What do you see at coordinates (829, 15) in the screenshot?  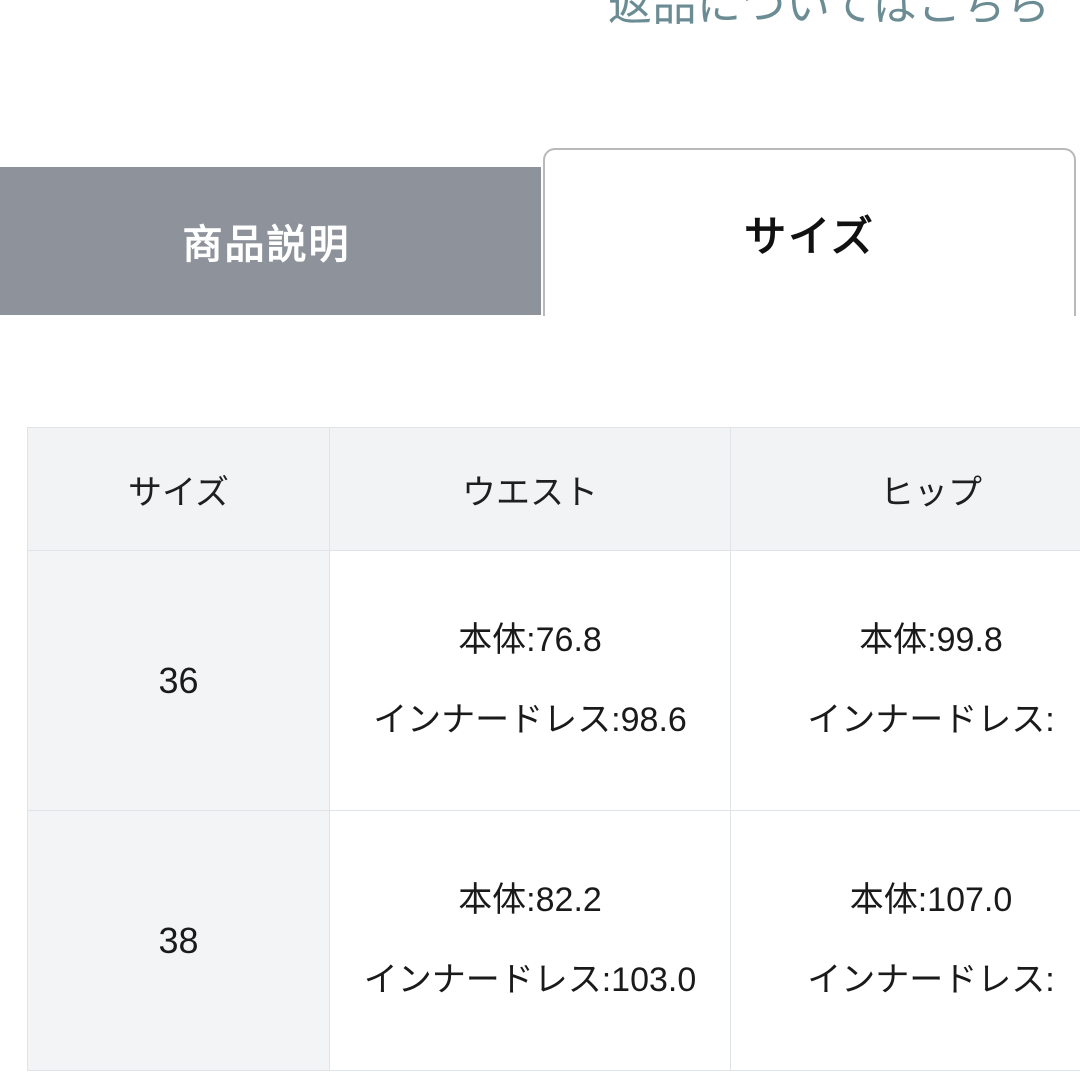 I see `return-policy-link-label: 返品についてはこちら` at bounding box center [829, 15].